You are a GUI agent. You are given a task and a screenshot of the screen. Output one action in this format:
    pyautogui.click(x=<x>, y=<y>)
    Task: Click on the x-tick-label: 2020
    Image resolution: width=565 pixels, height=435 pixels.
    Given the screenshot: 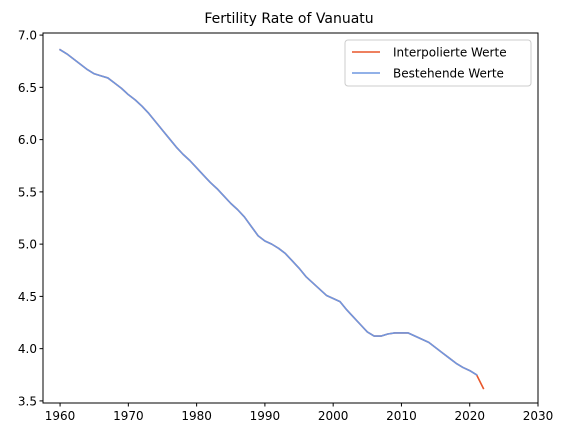 What is the action you would take?
    pyautogui.click(x=469, y=416)
    